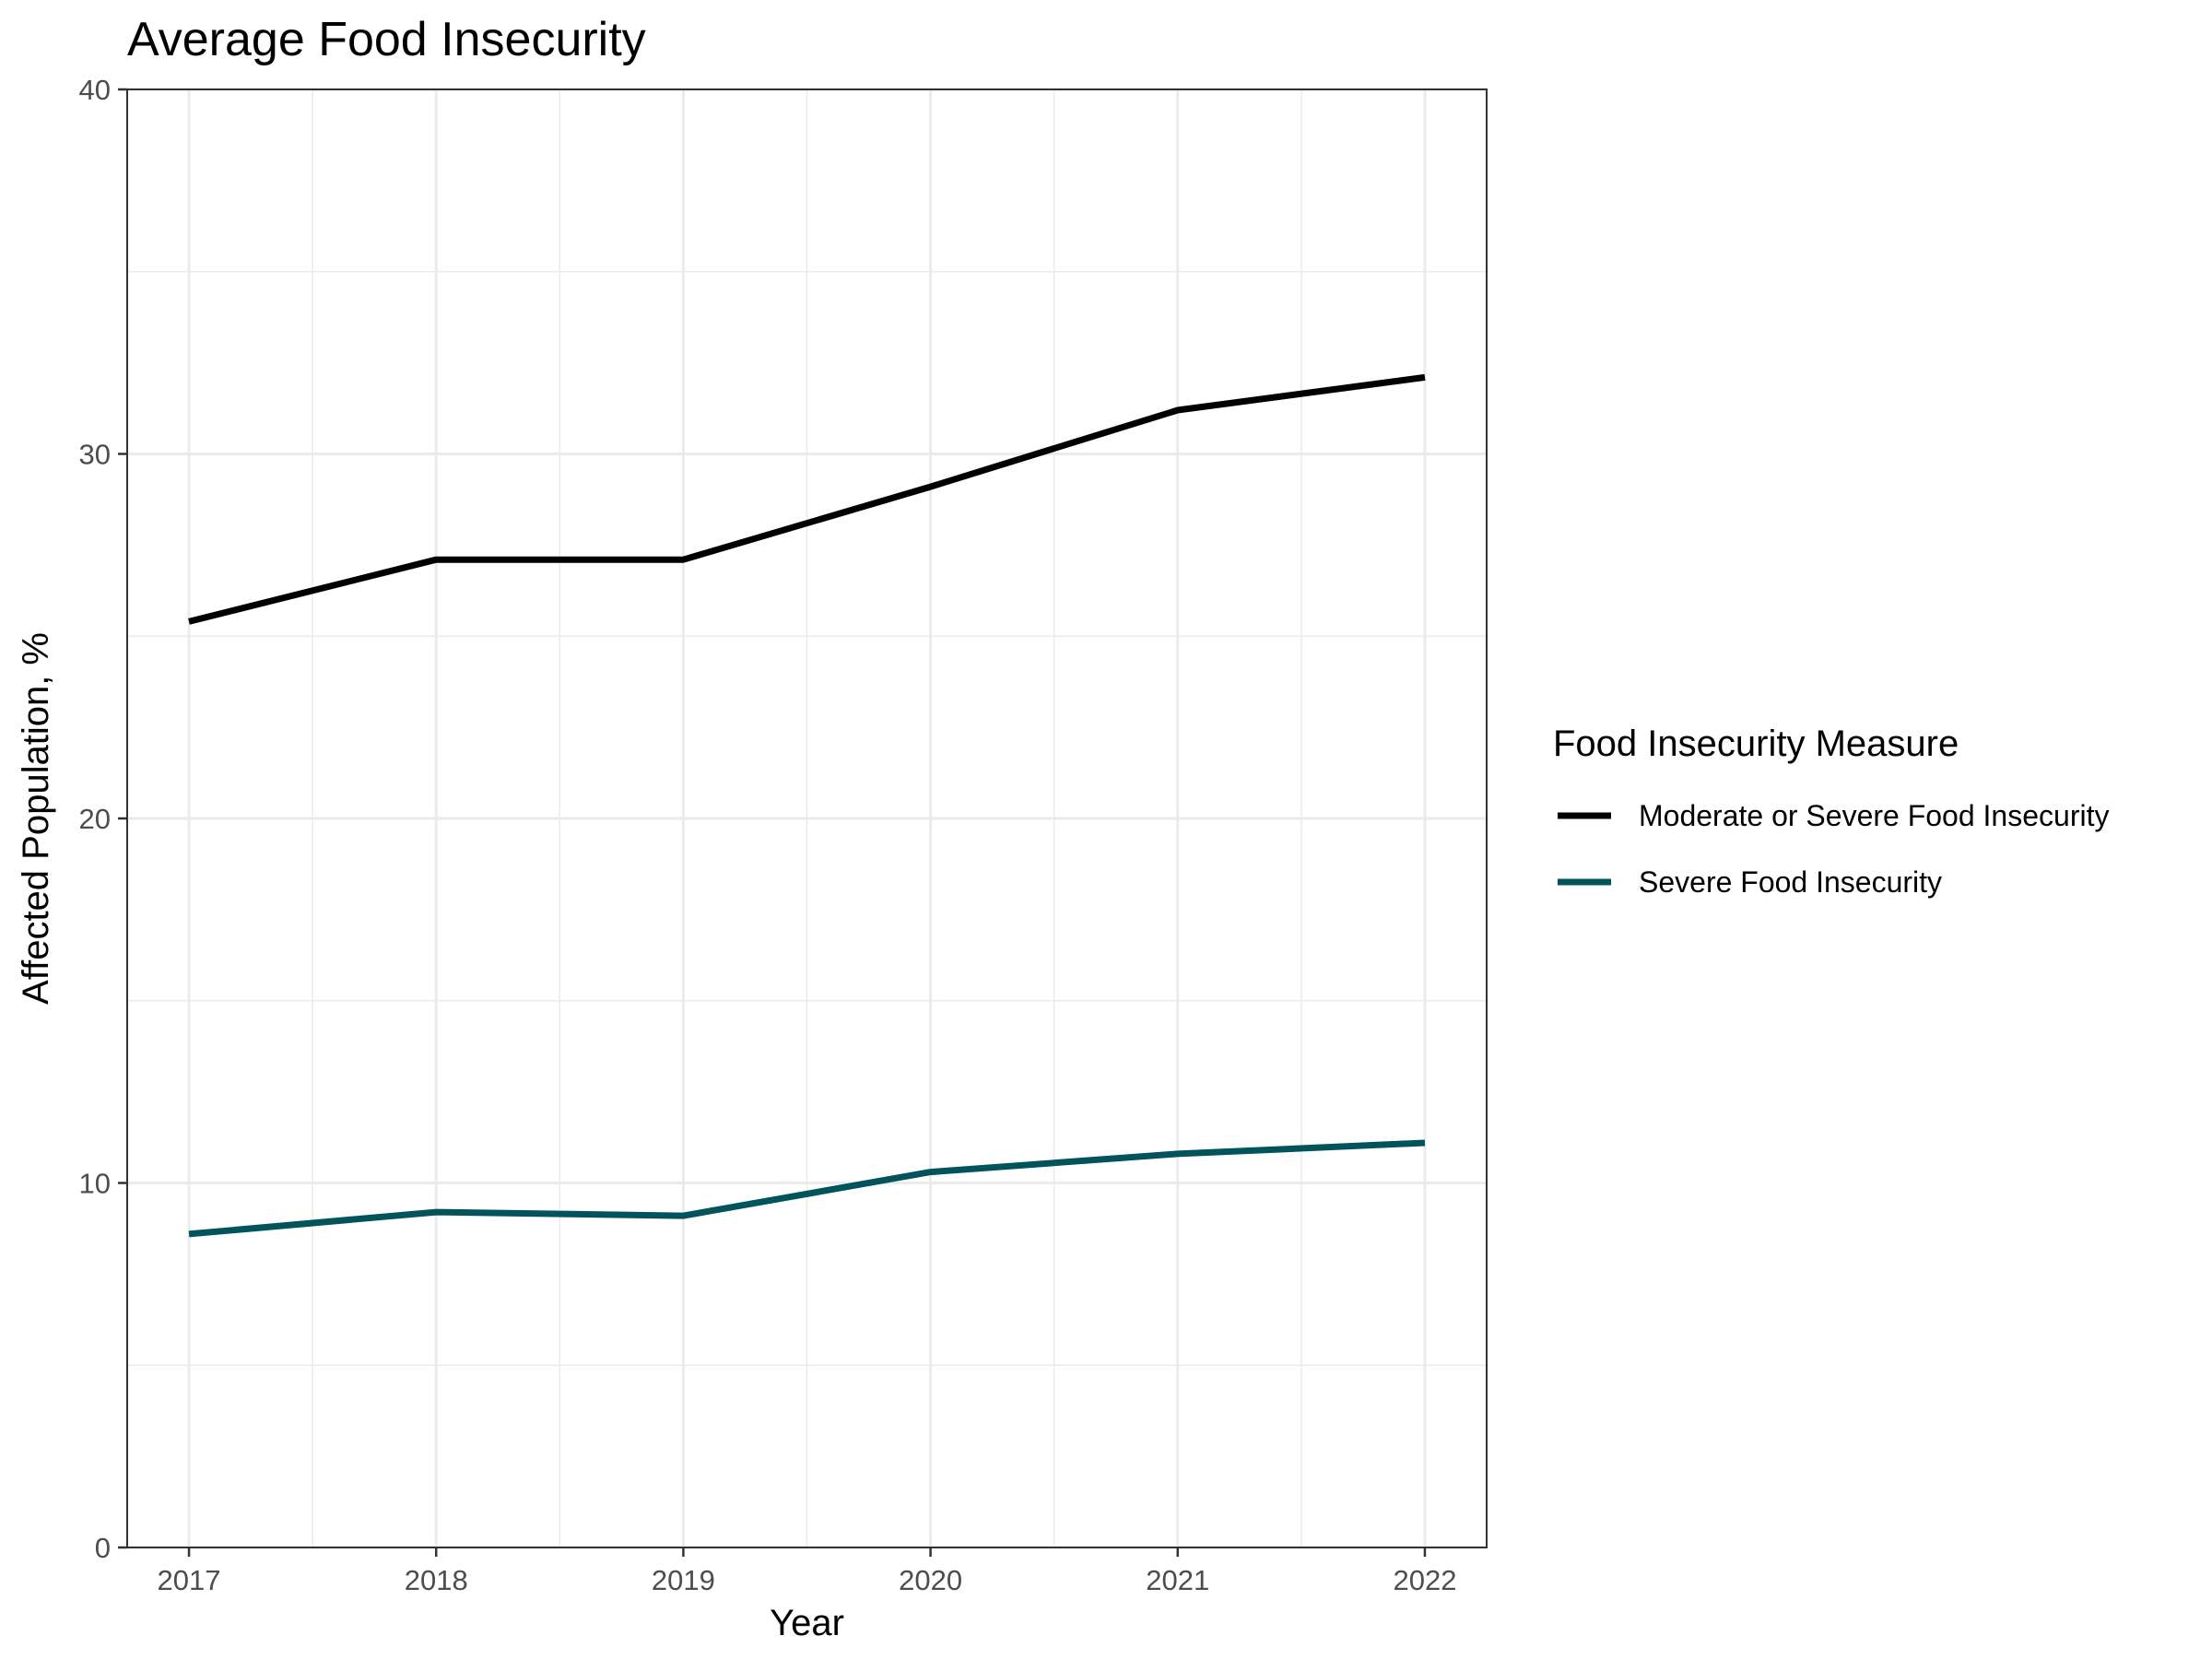 This screenshot has width=2212, height=1659. Describe the element at coordinates (683, 1580) in the screenshot. I see `x-tick-label: 2019` at that location.